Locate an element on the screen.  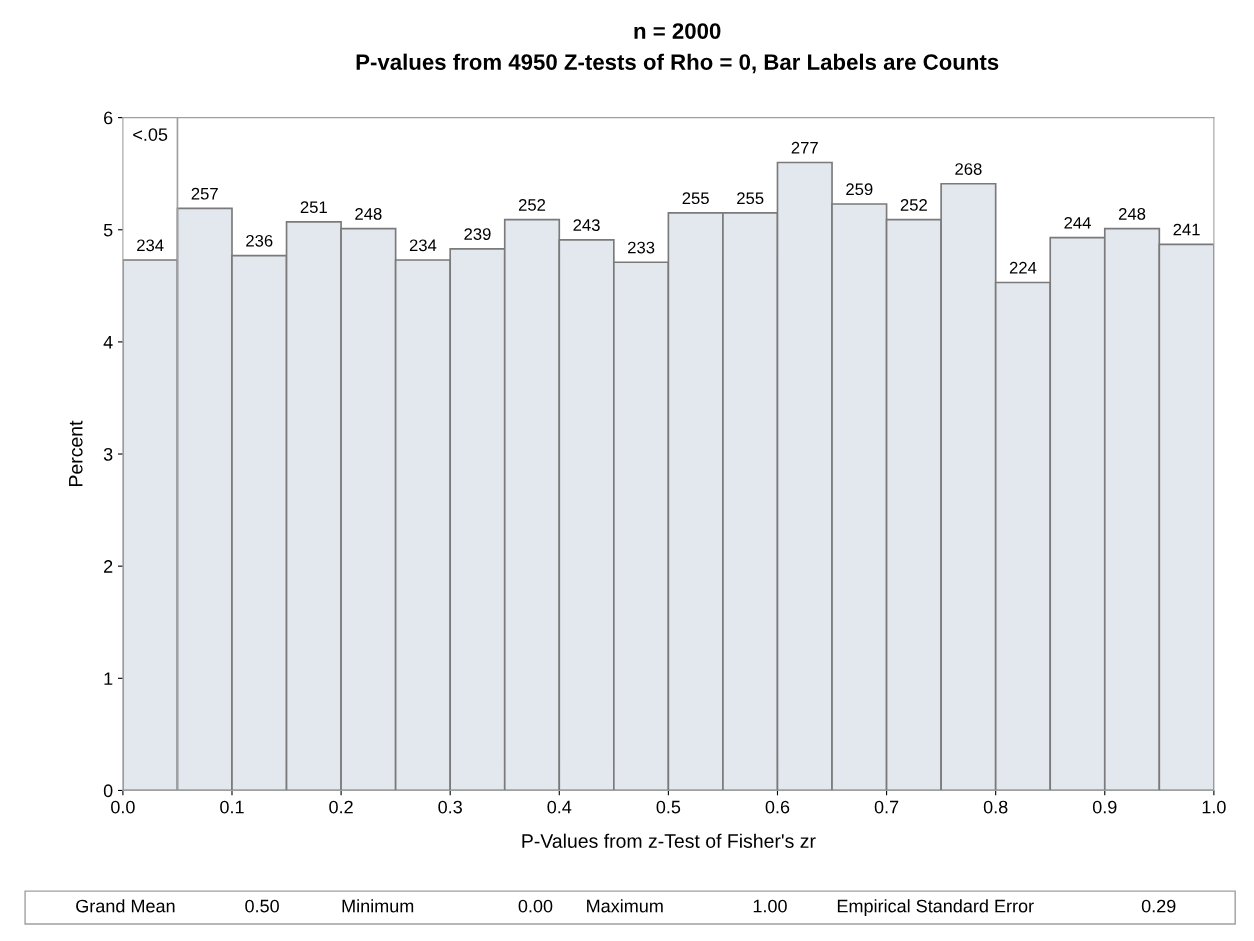
x-tick-label: 0.7 is located at coordinates (886, 807).